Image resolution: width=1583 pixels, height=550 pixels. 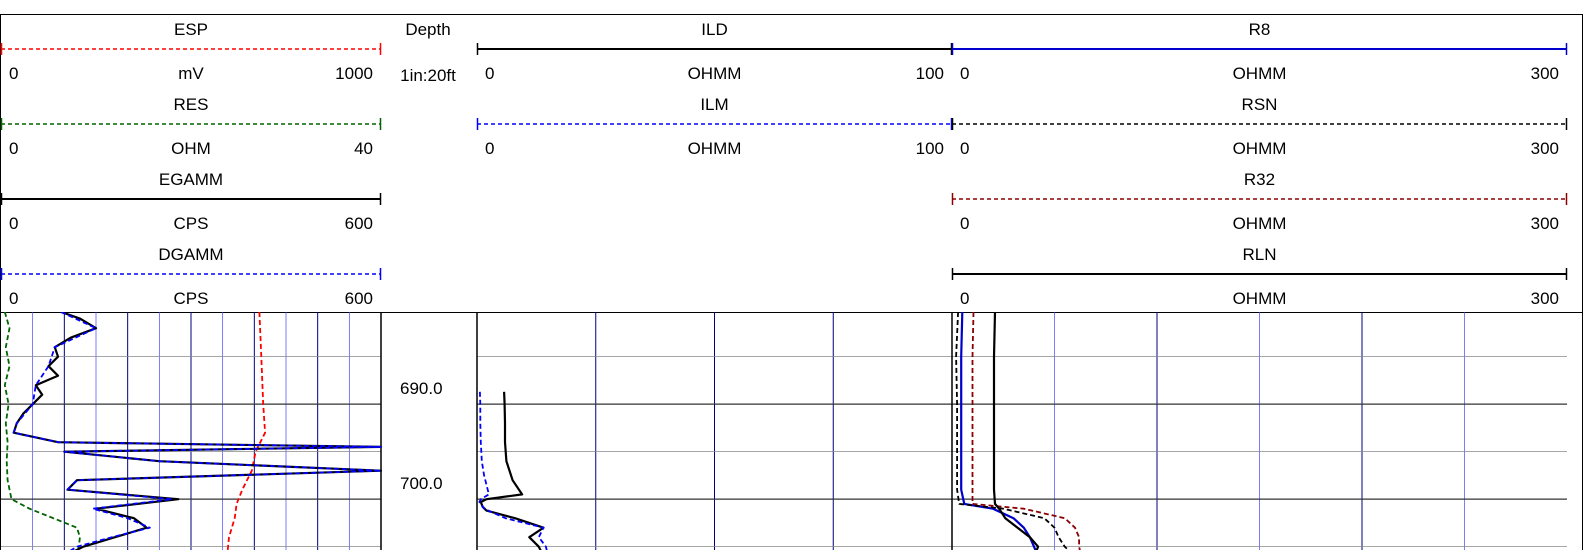 I want to click on curve-unit-r32: OHMM, so click(x=1260, y=223).